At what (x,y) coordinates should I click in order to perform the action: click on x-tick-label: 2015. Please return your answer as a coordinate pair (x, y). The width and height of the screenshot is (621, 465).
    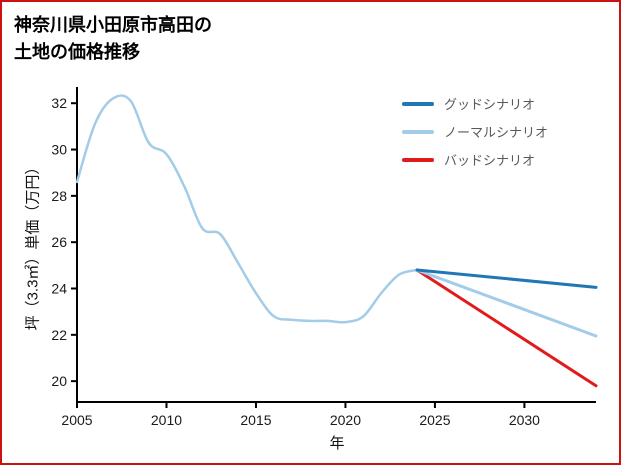
    Looking at the image, I should click on (255, 420).